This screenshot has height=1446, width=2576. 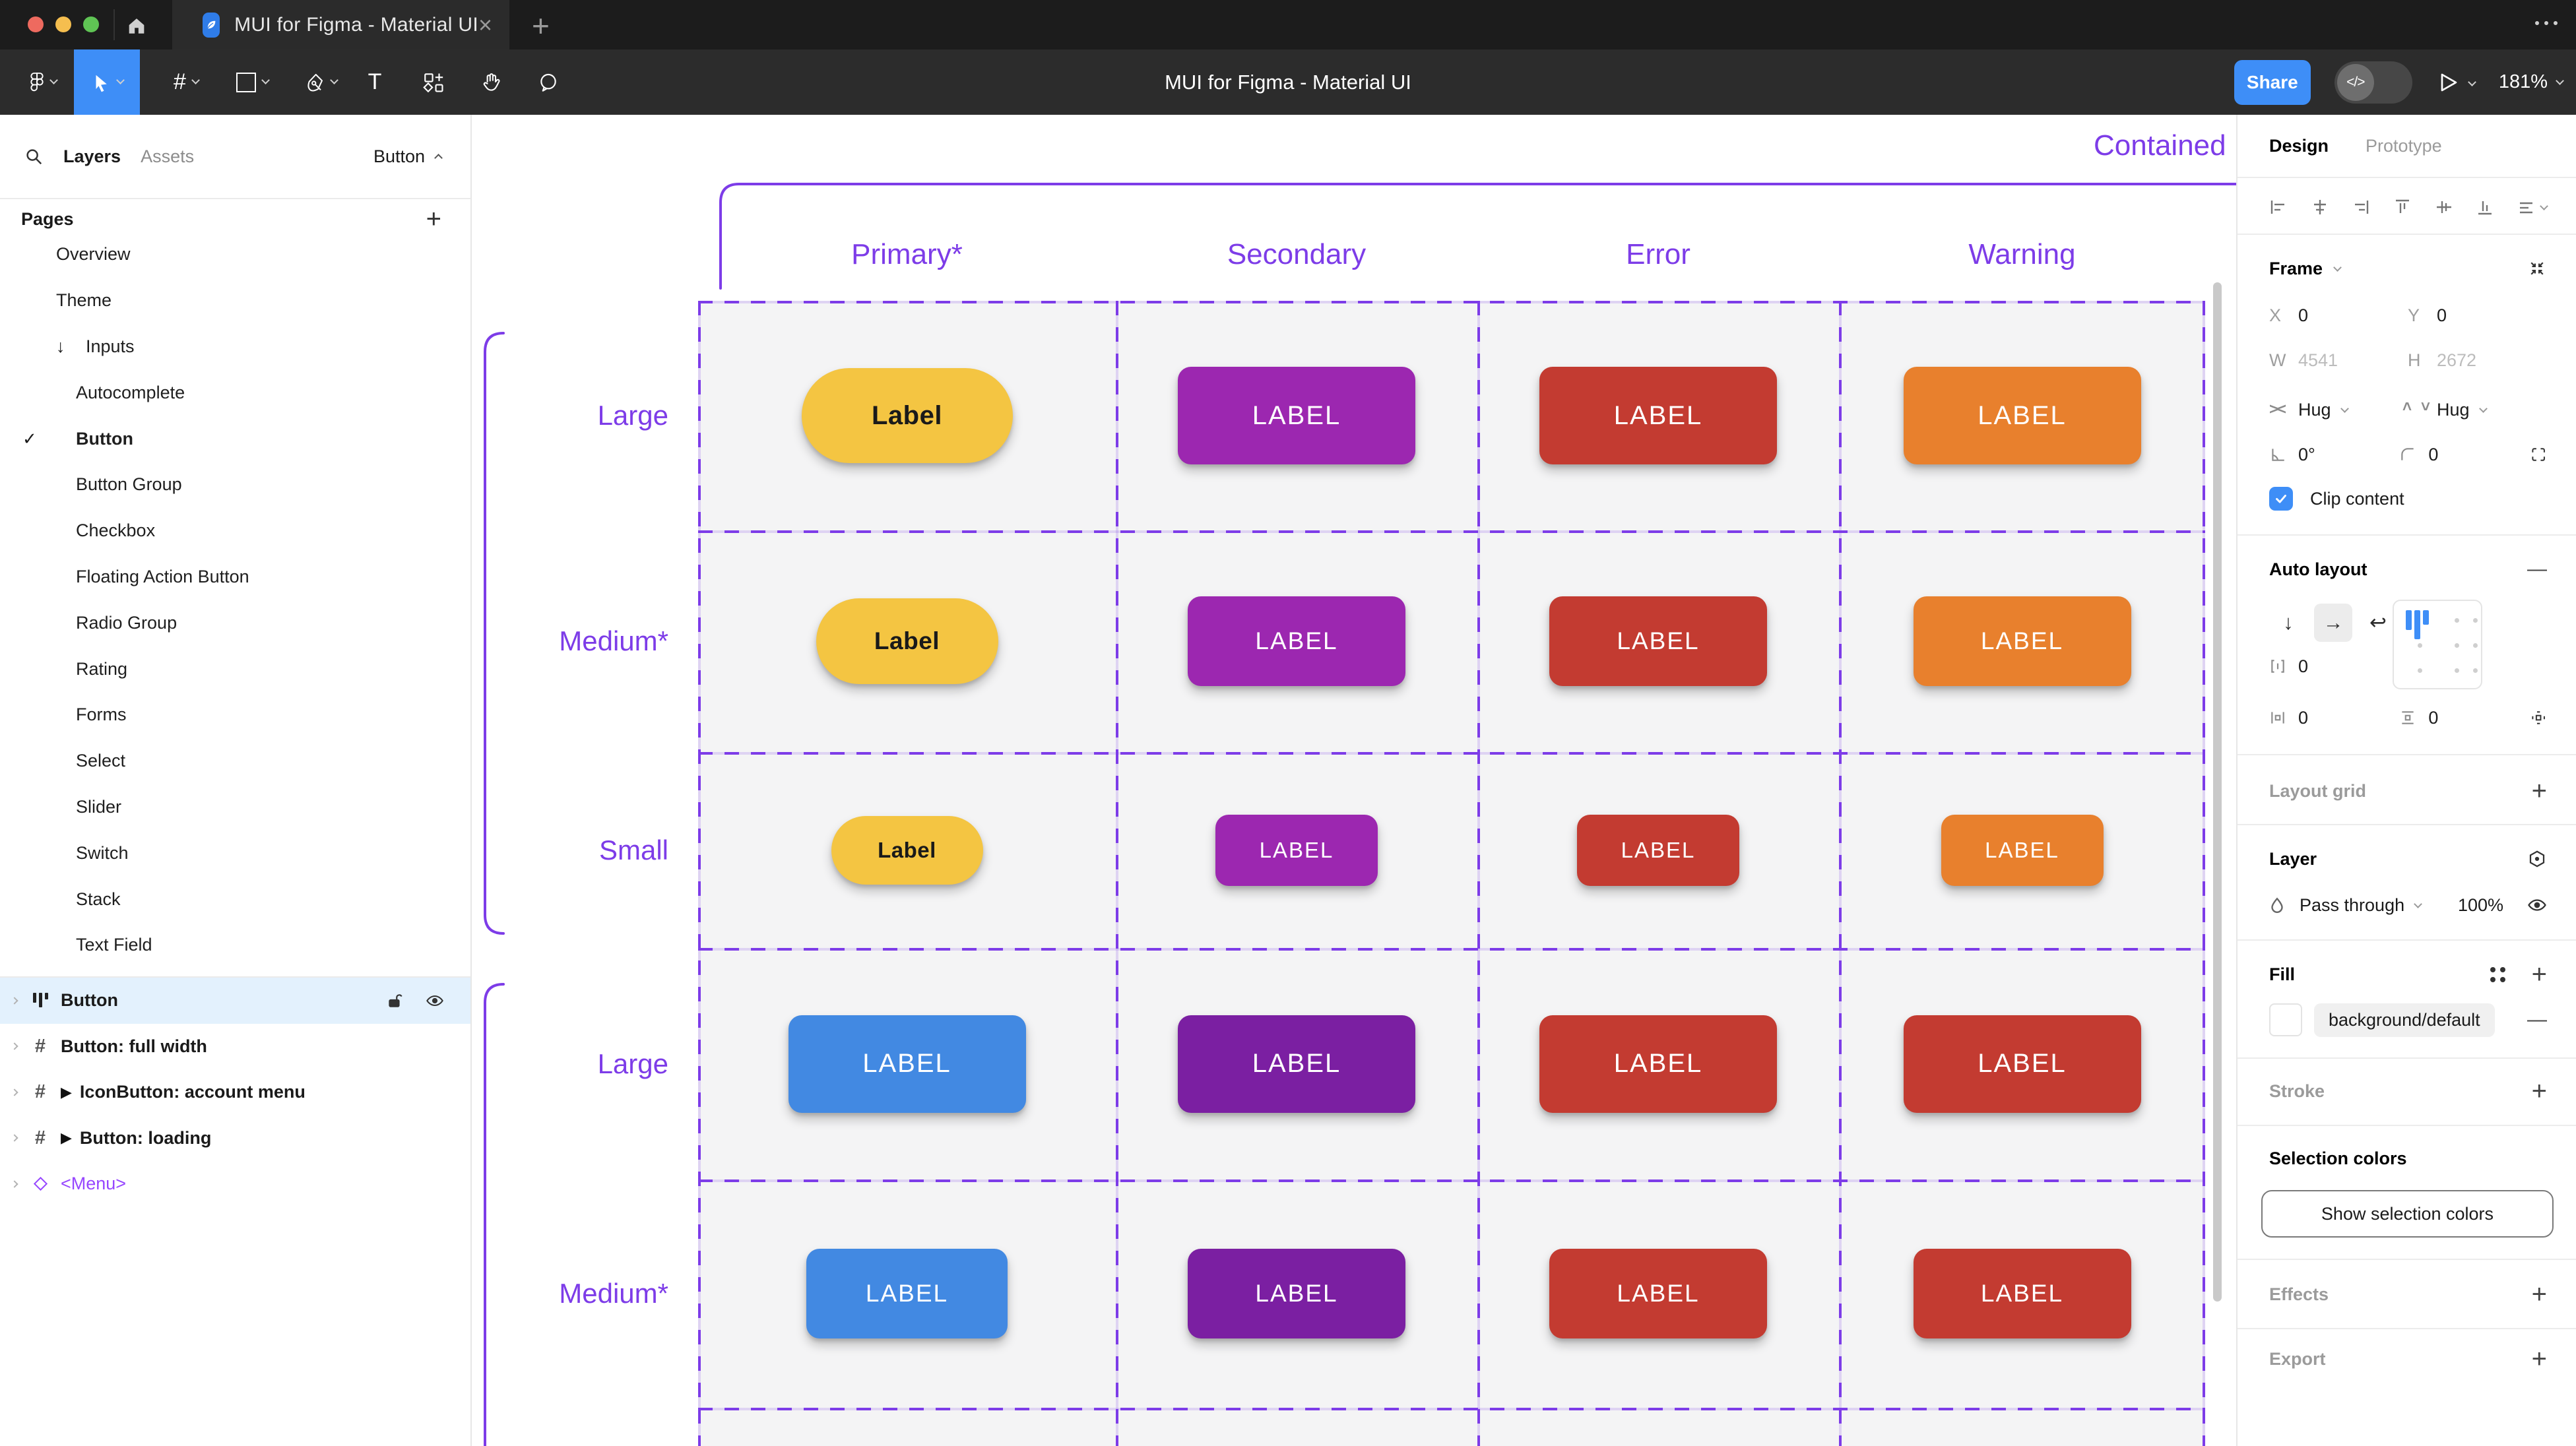 I want to click on page-item-rating: Rating, so click(x=102, y=668).